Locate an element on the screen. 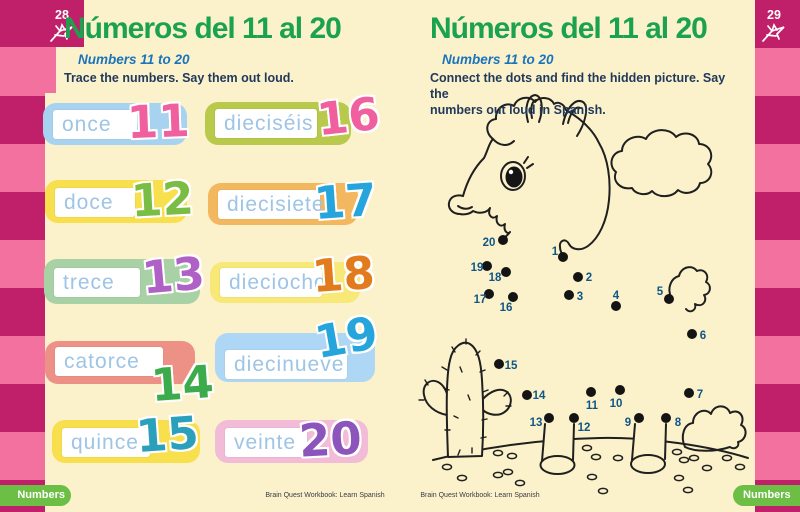  cloud-drawing is located at coordinates (661, 163).